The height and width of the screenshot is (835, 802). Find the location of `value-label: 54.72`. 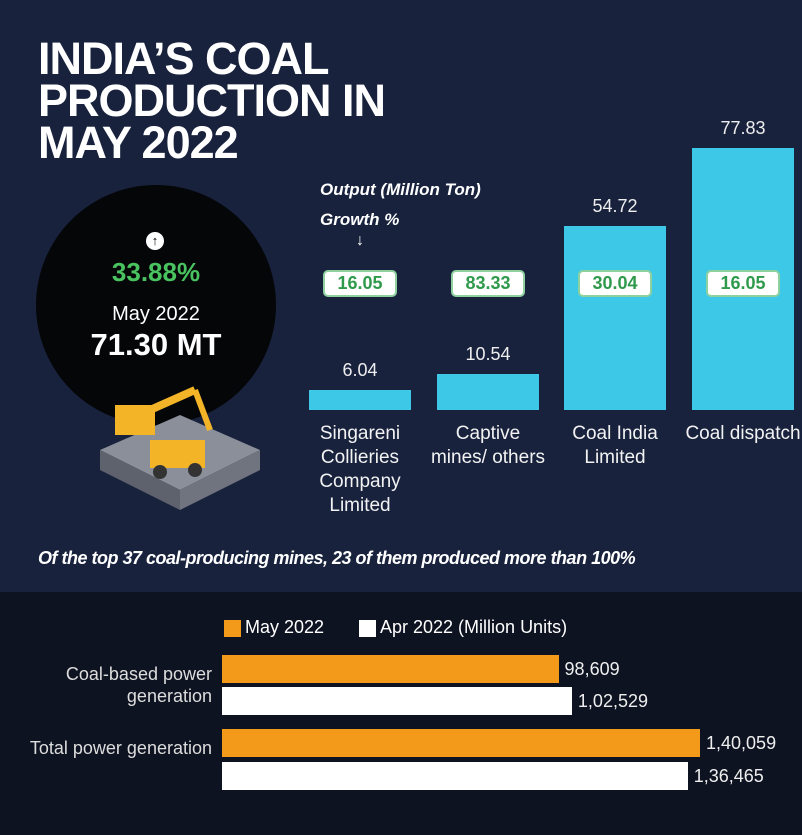

value-label: 54.72 is located at coordinates (615, 205).